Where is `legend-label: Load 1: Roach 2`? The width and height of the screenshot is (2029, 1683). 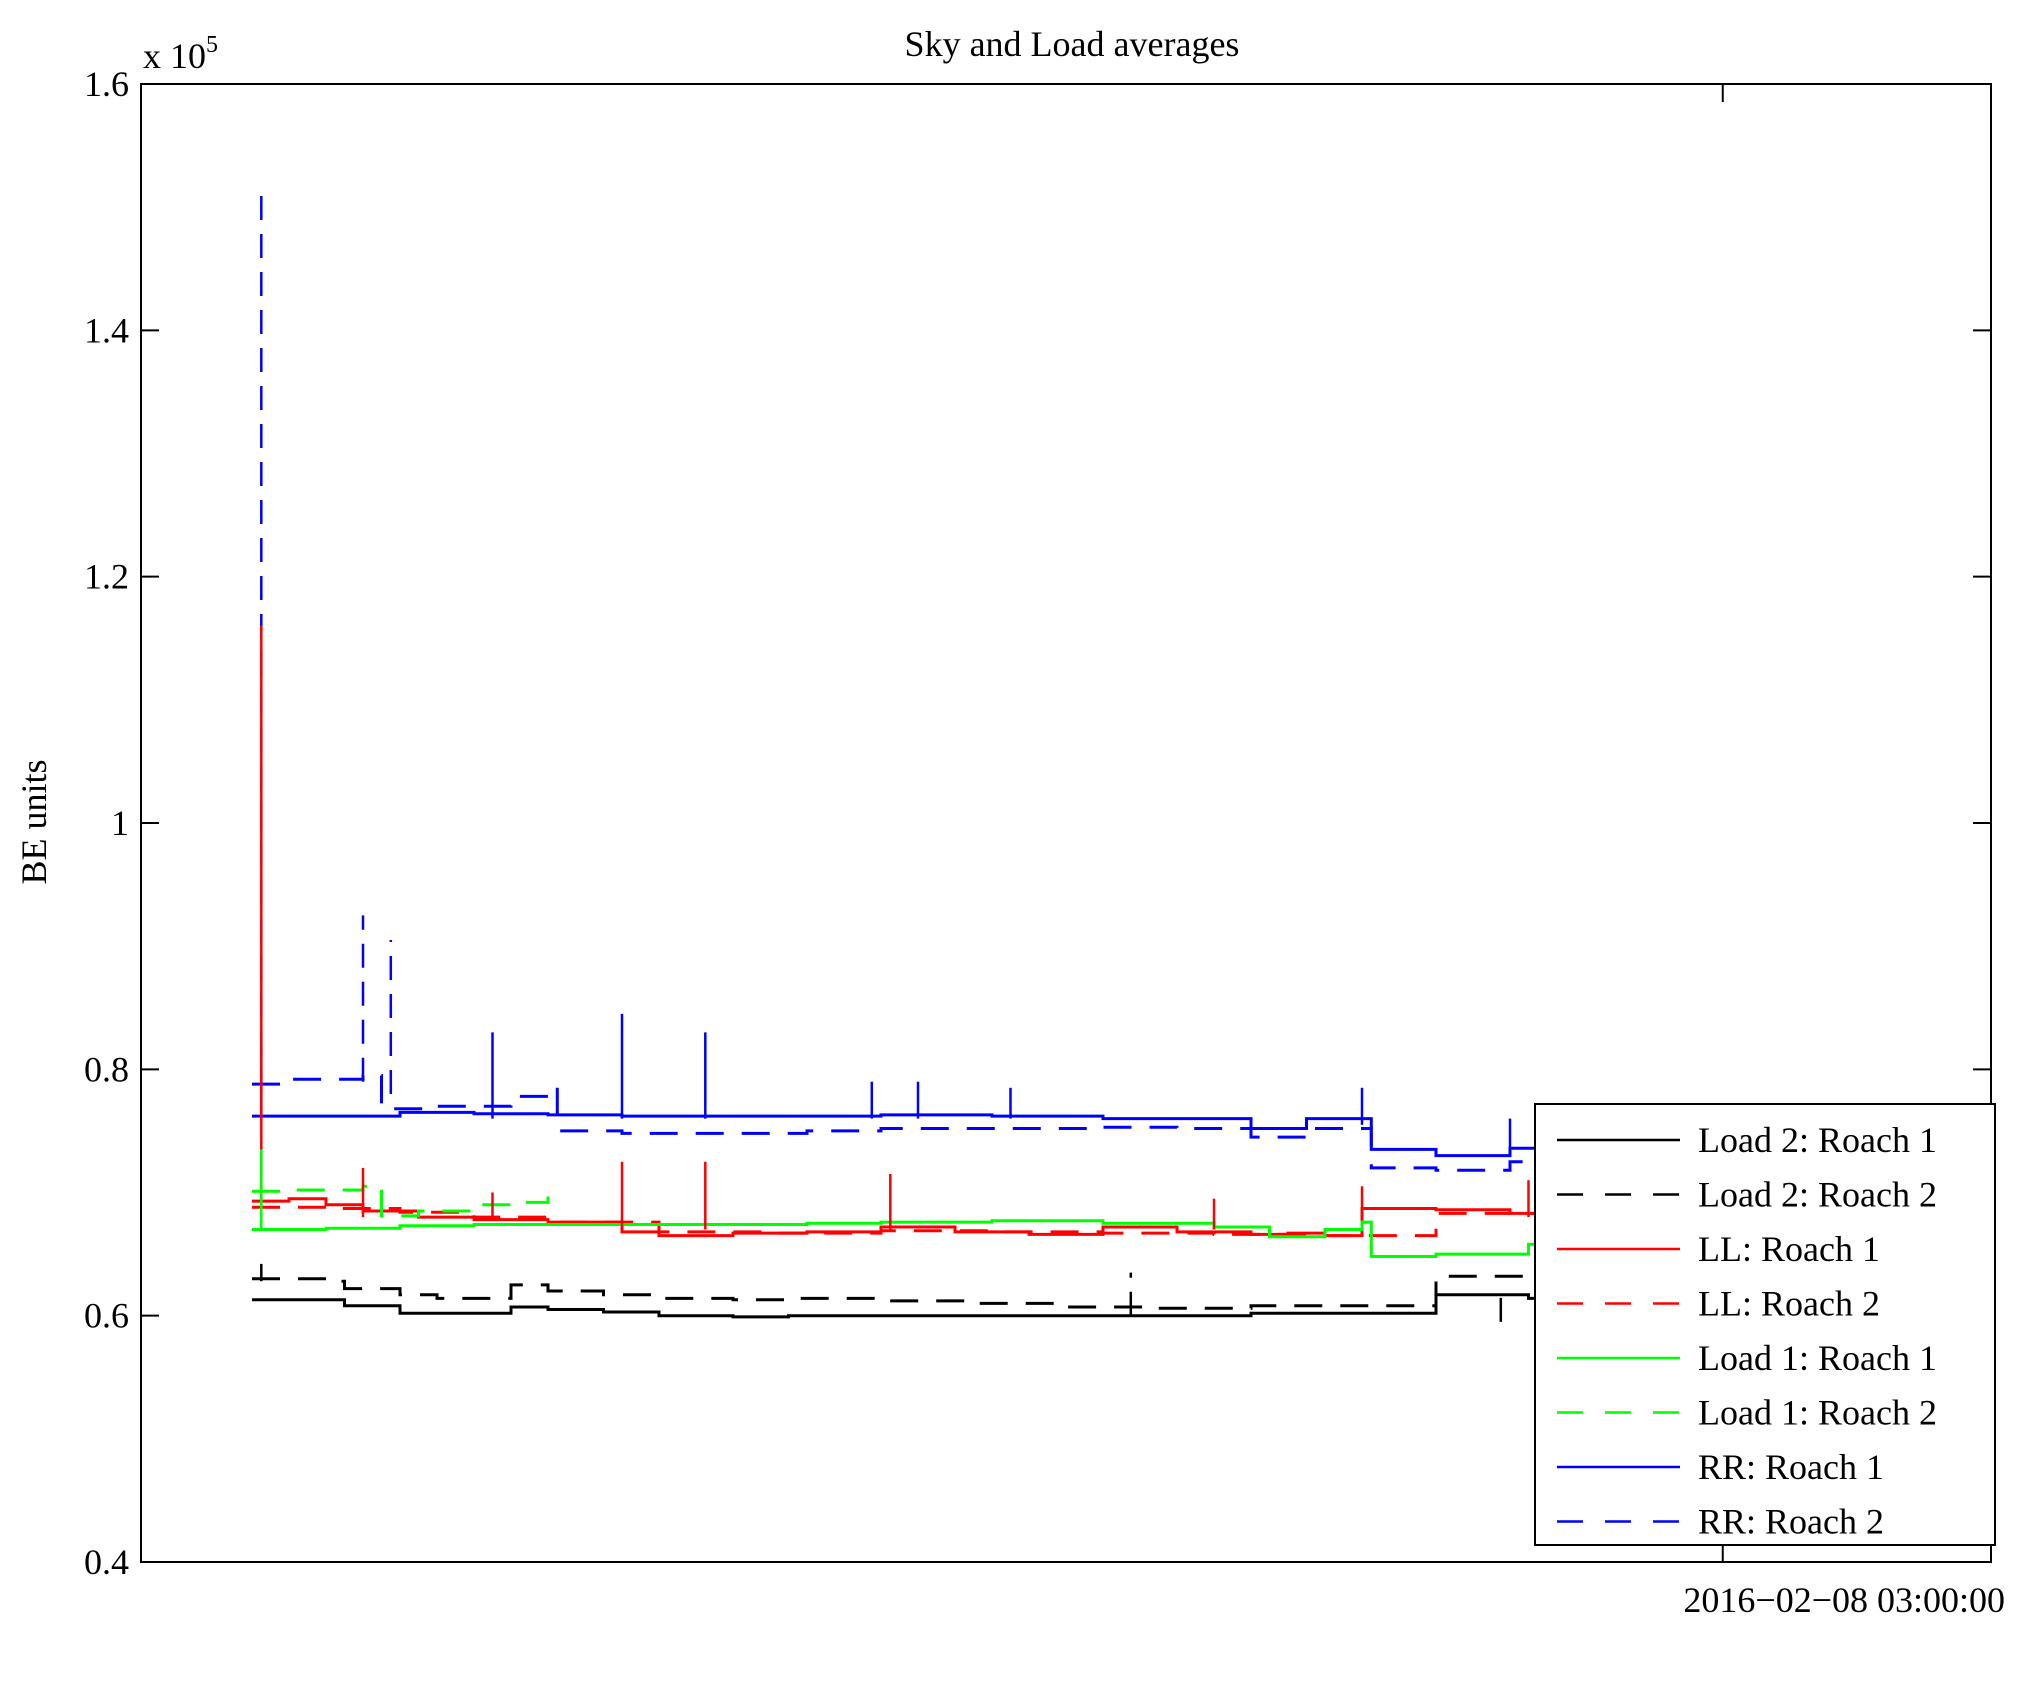 legend-label: Load 1: Roach 2 is located at coordinates (1817, 1413).